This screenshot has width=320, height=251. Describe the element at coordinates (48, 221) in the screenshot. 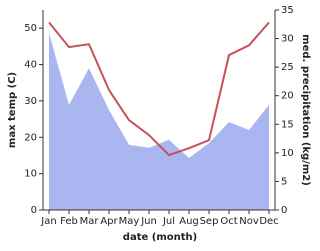

I see `x-tick-label: Jan` at that location.